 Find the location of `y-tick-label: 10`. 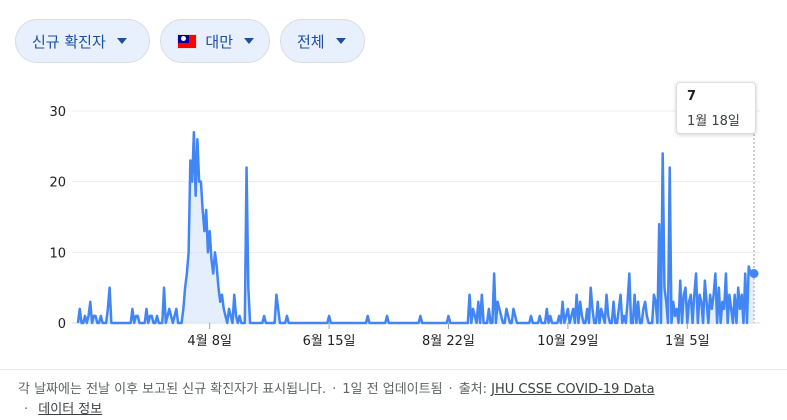

y-tick-label: 10 is located at coordinates (57, 253).